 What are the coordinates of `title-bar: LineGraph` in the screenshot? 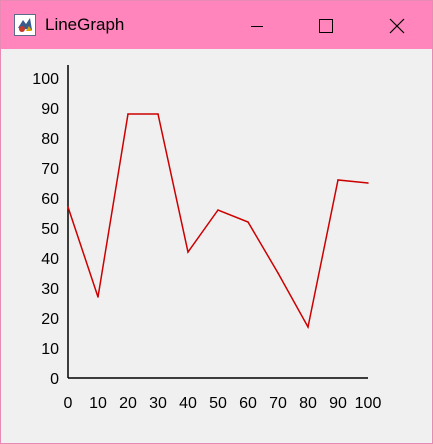 It's located at (216, 25).